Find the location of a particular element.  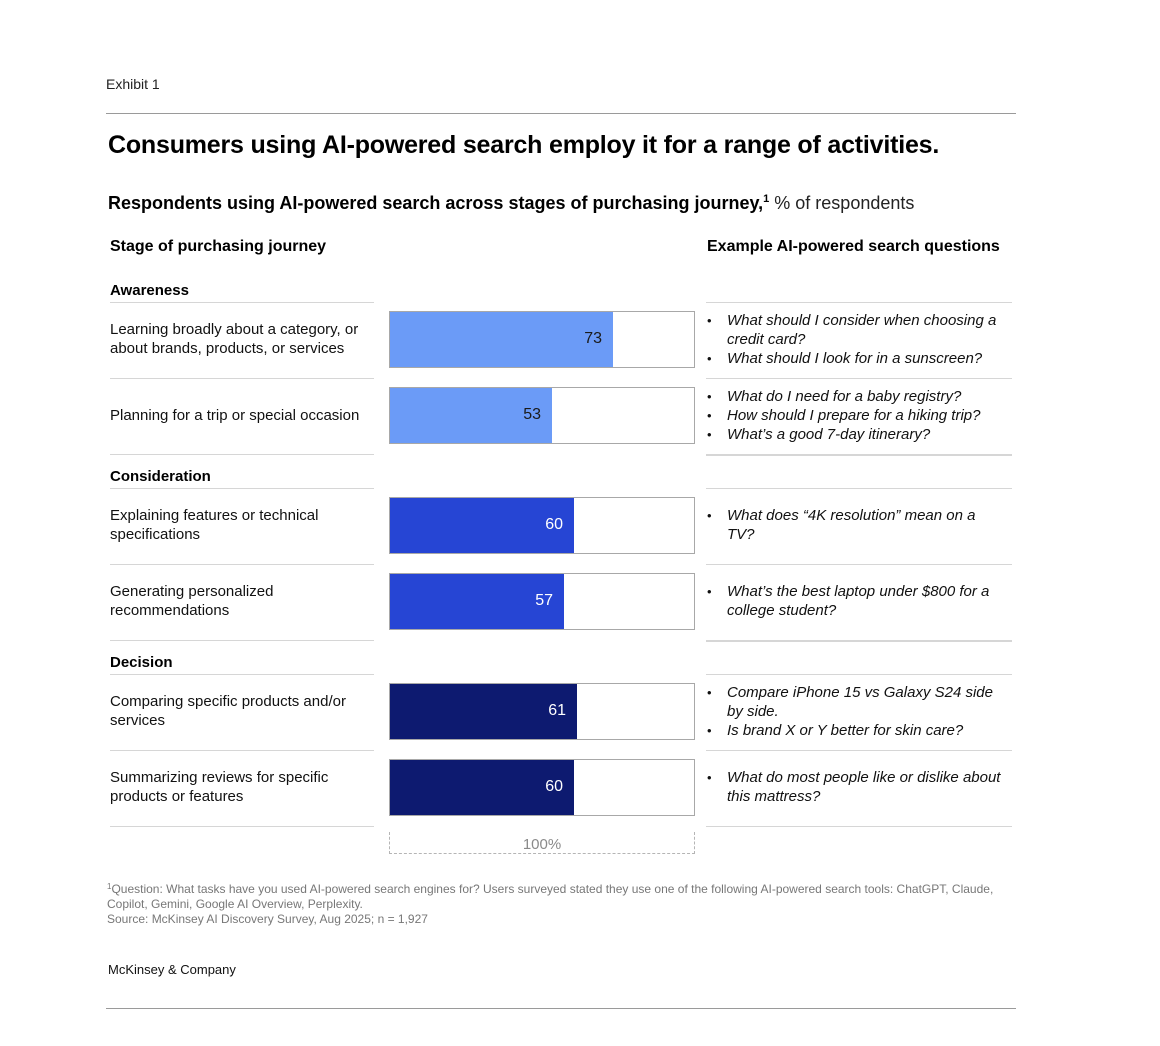

total-label: 100% is located at coordinates (542, 844).